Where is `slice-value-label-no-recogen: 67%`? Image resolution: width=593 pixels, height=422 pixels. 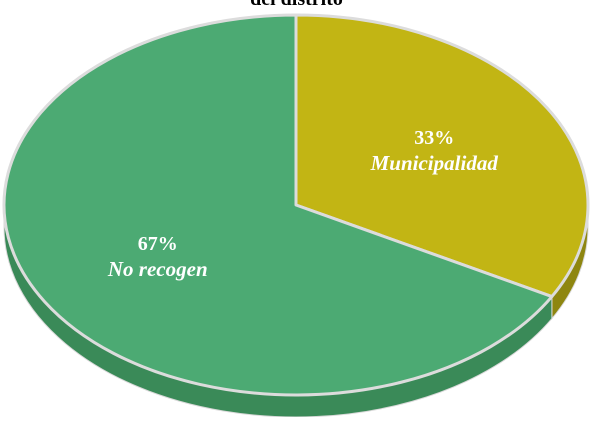
slice-value-label-no-recogen: 67% is located at coordinates (158, 244).